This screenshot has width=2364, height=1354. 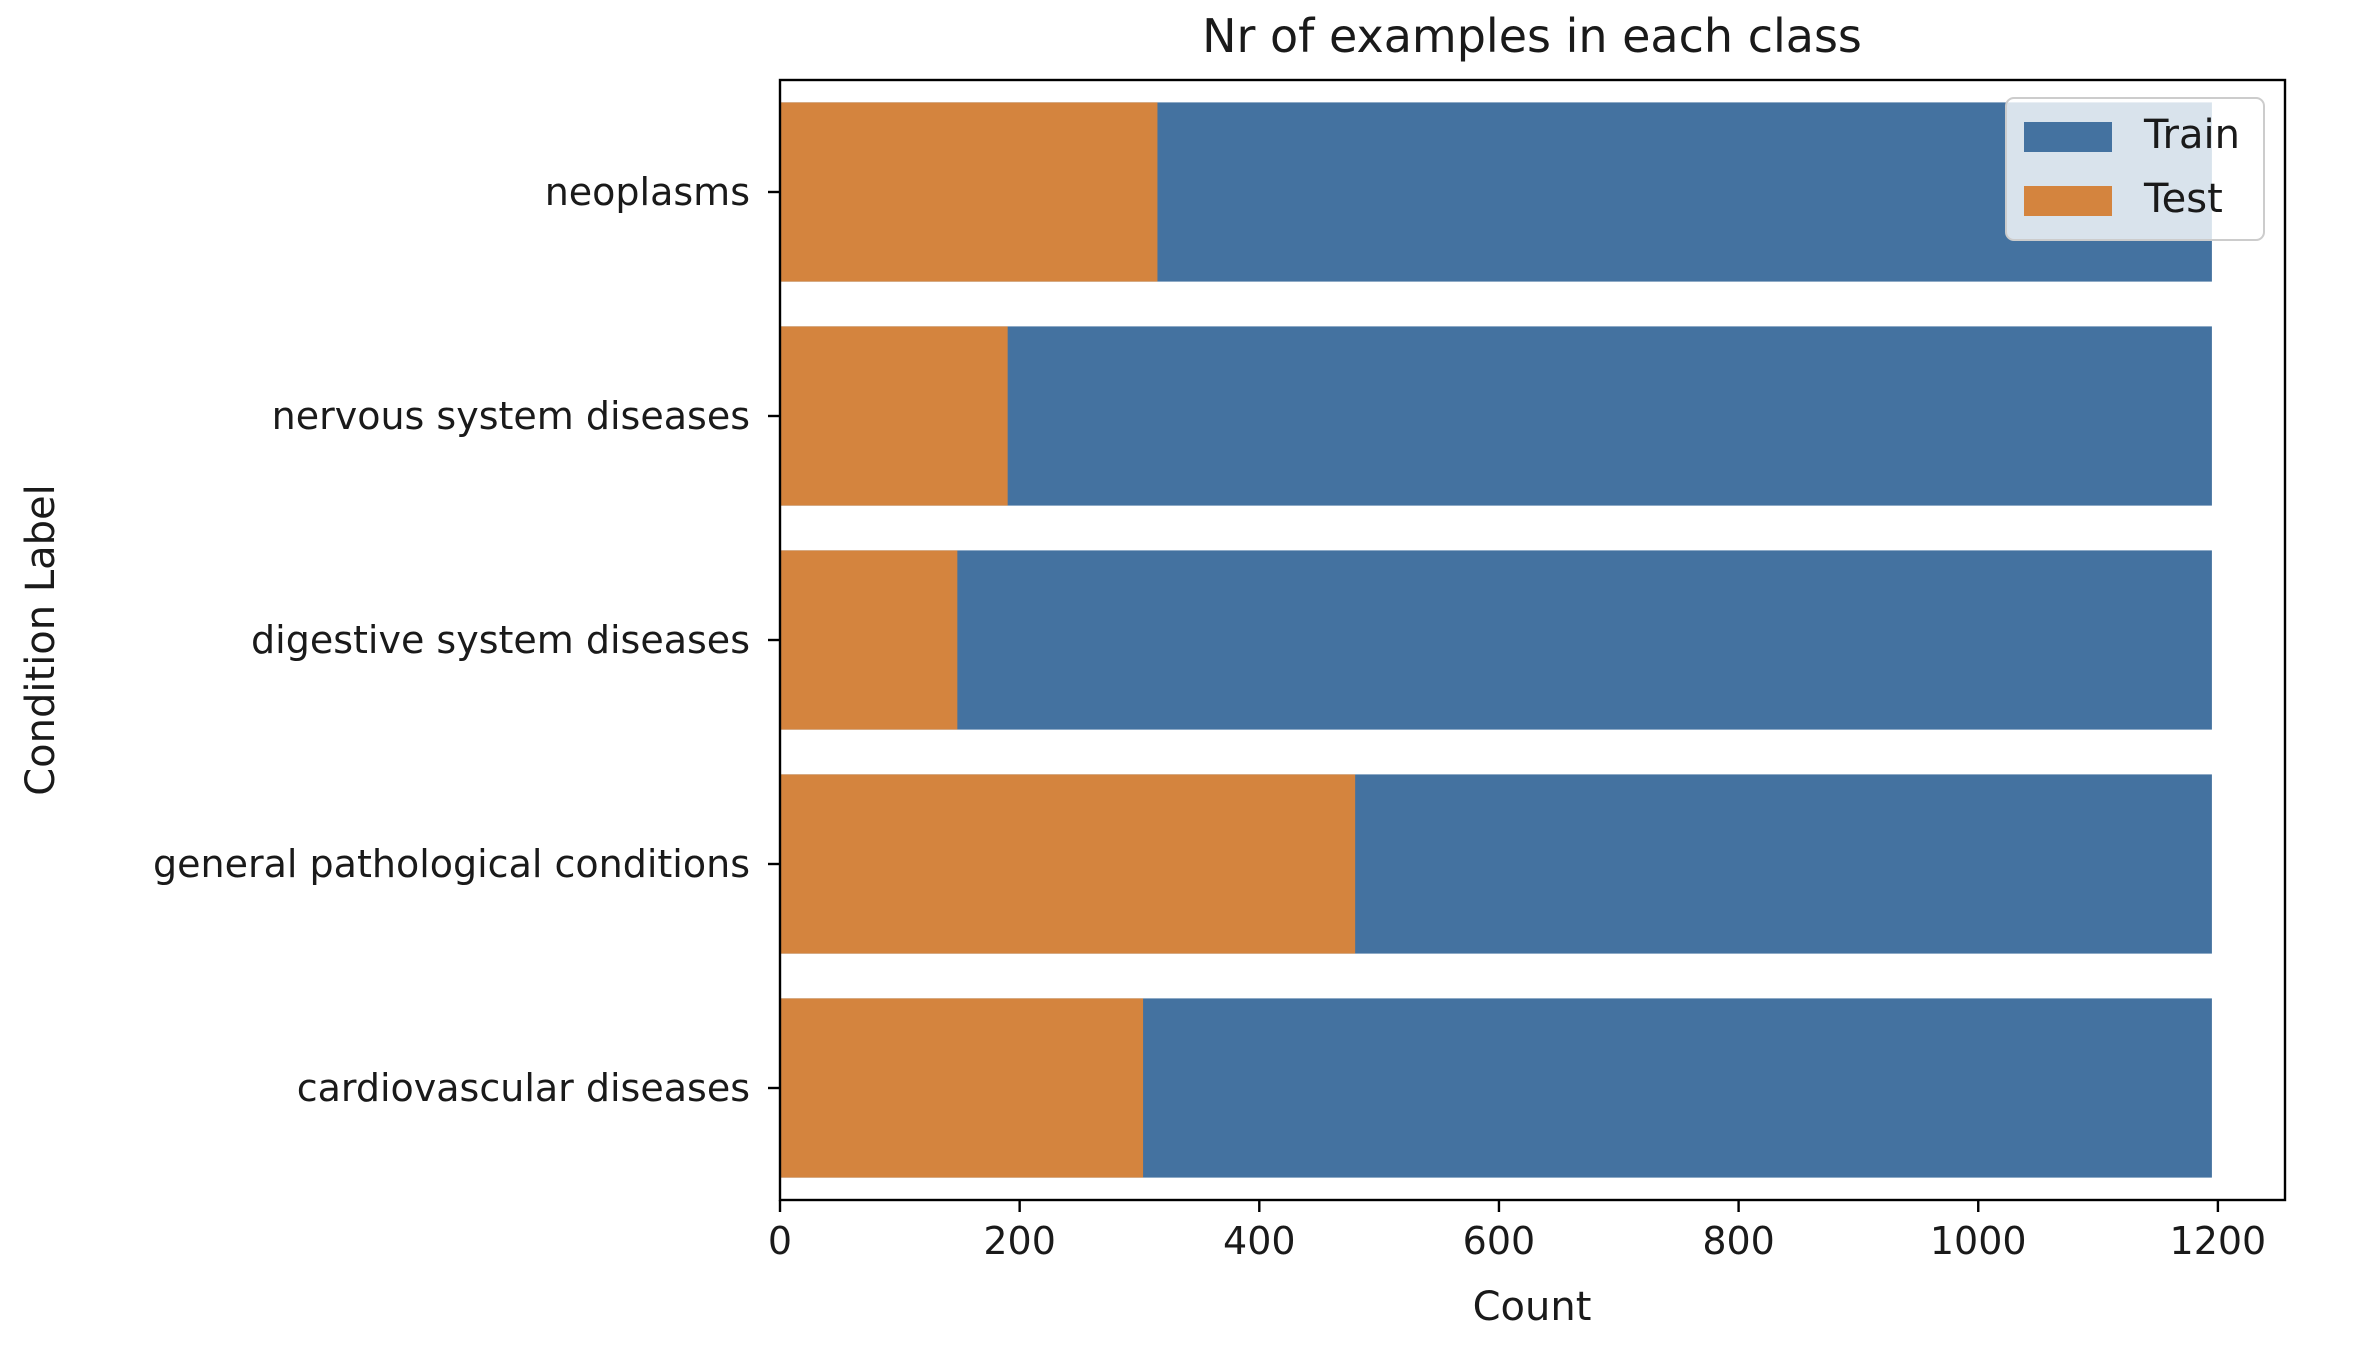 What do you see at coordinates (1978, 1241) in the screenshot?
I see `x-tick-label: 1000` at bounding box center [1978, 1241].